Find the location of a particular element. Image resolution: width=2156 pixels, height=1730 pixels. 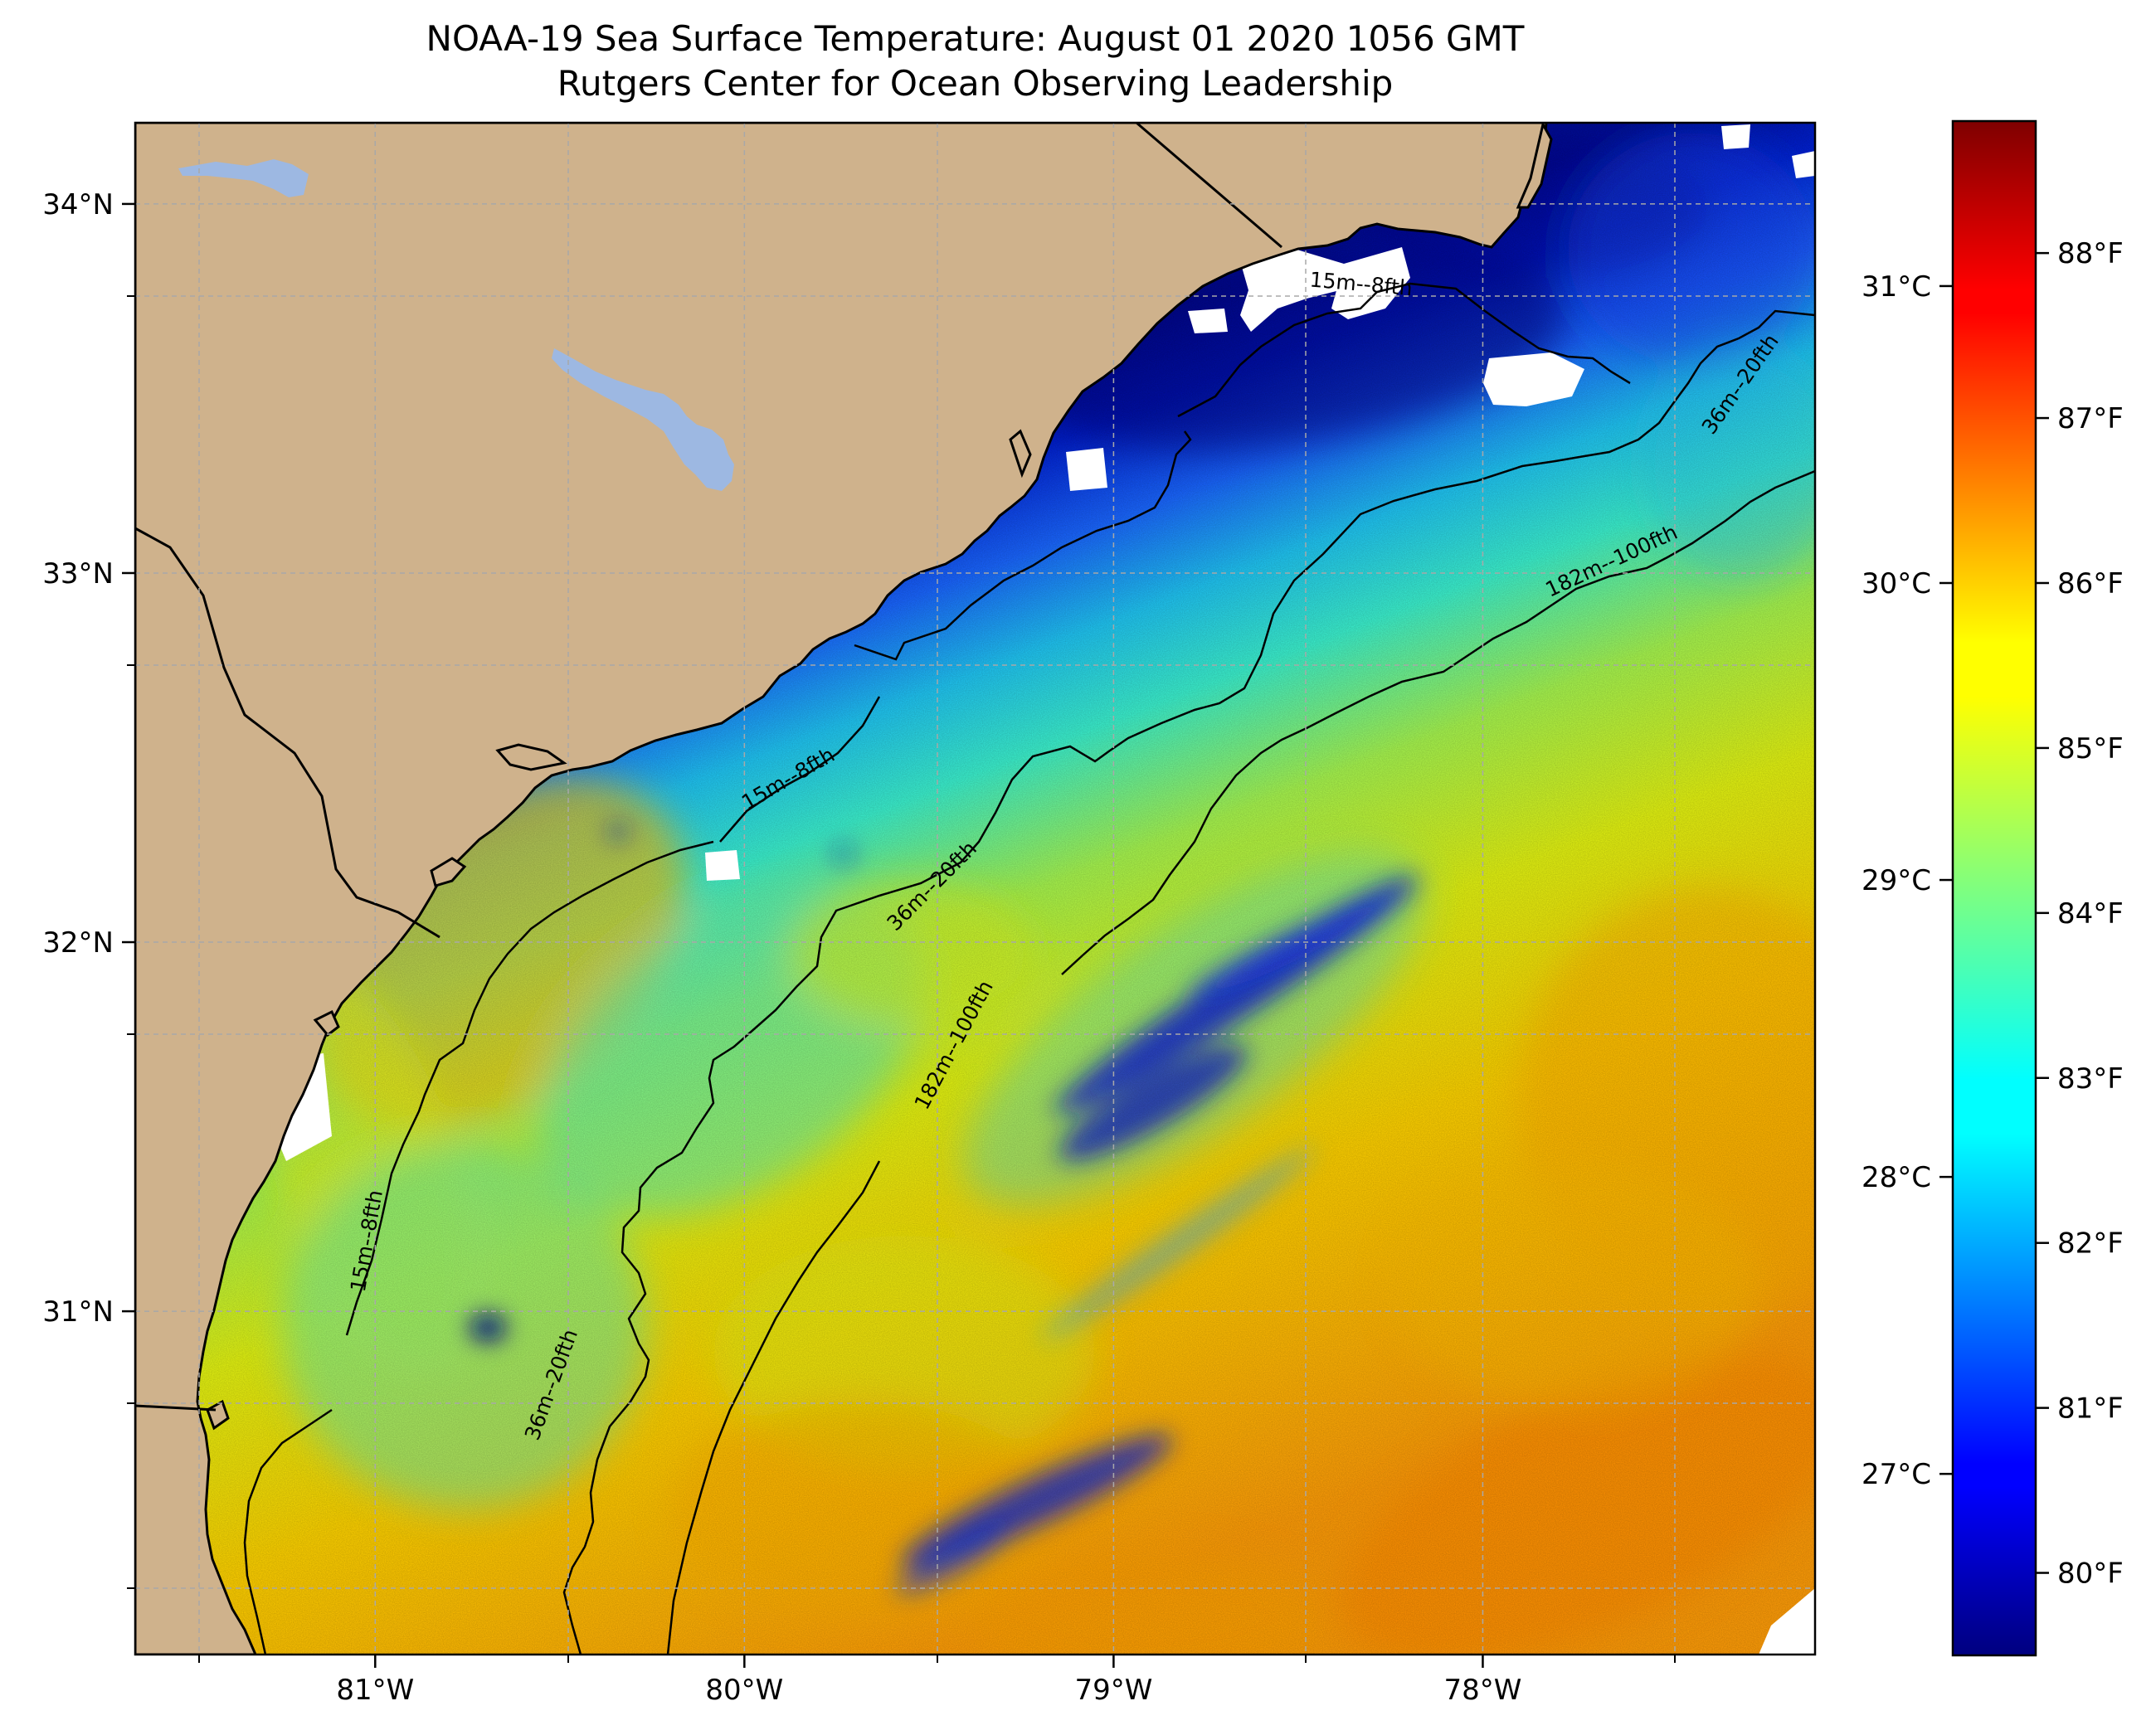

colorbar-c-label: 28°C is located at coordinates (1896, 1177).